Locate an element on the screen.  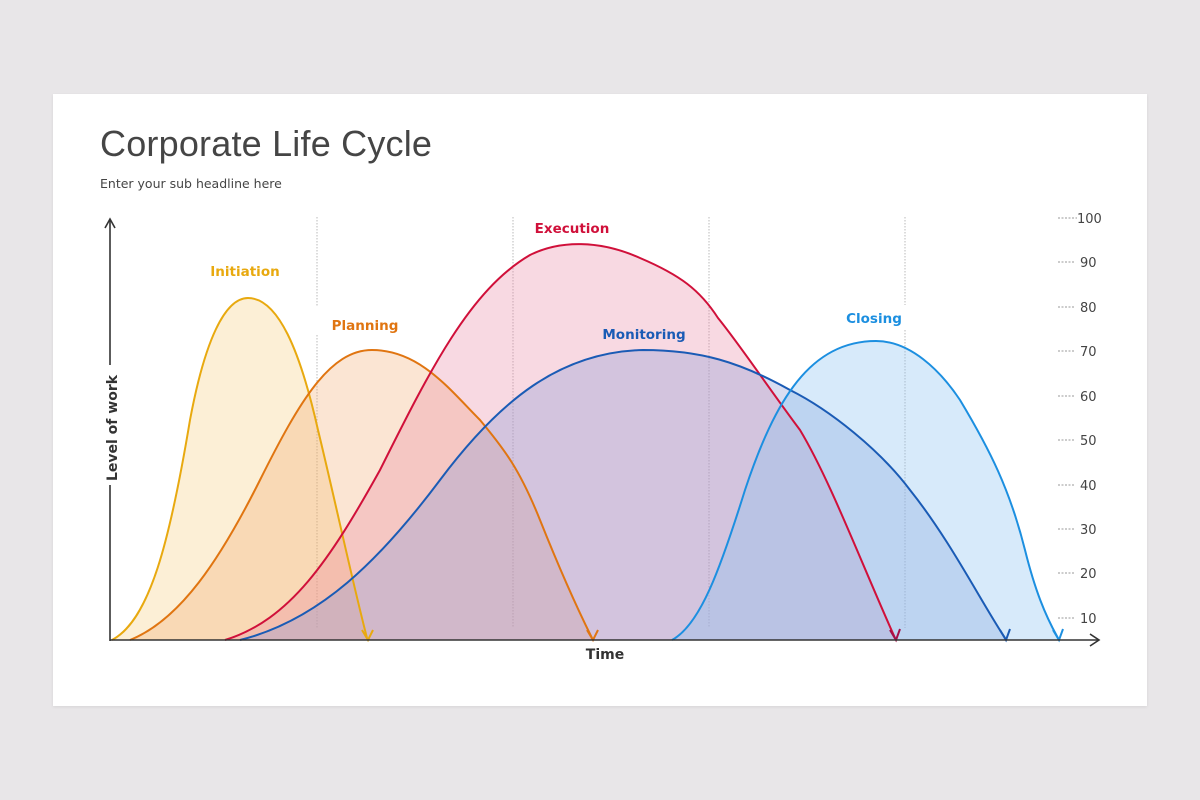
y-label-gap is located at coordinates (110, 425).